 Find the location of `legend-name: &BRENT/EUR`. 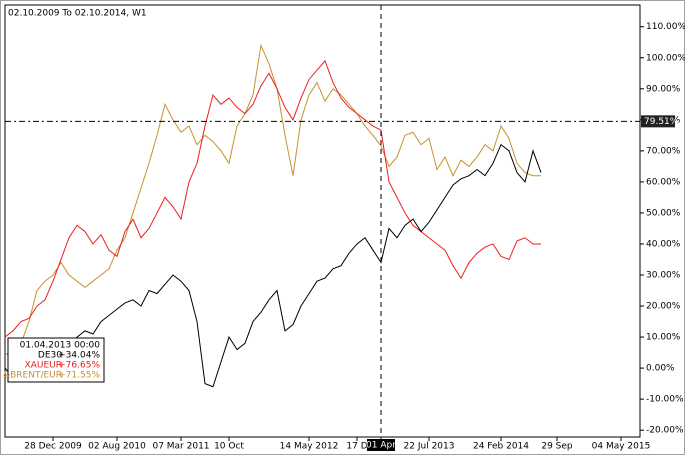

legend-name: &BRENT/EUR is located at coordinates (32, 376).